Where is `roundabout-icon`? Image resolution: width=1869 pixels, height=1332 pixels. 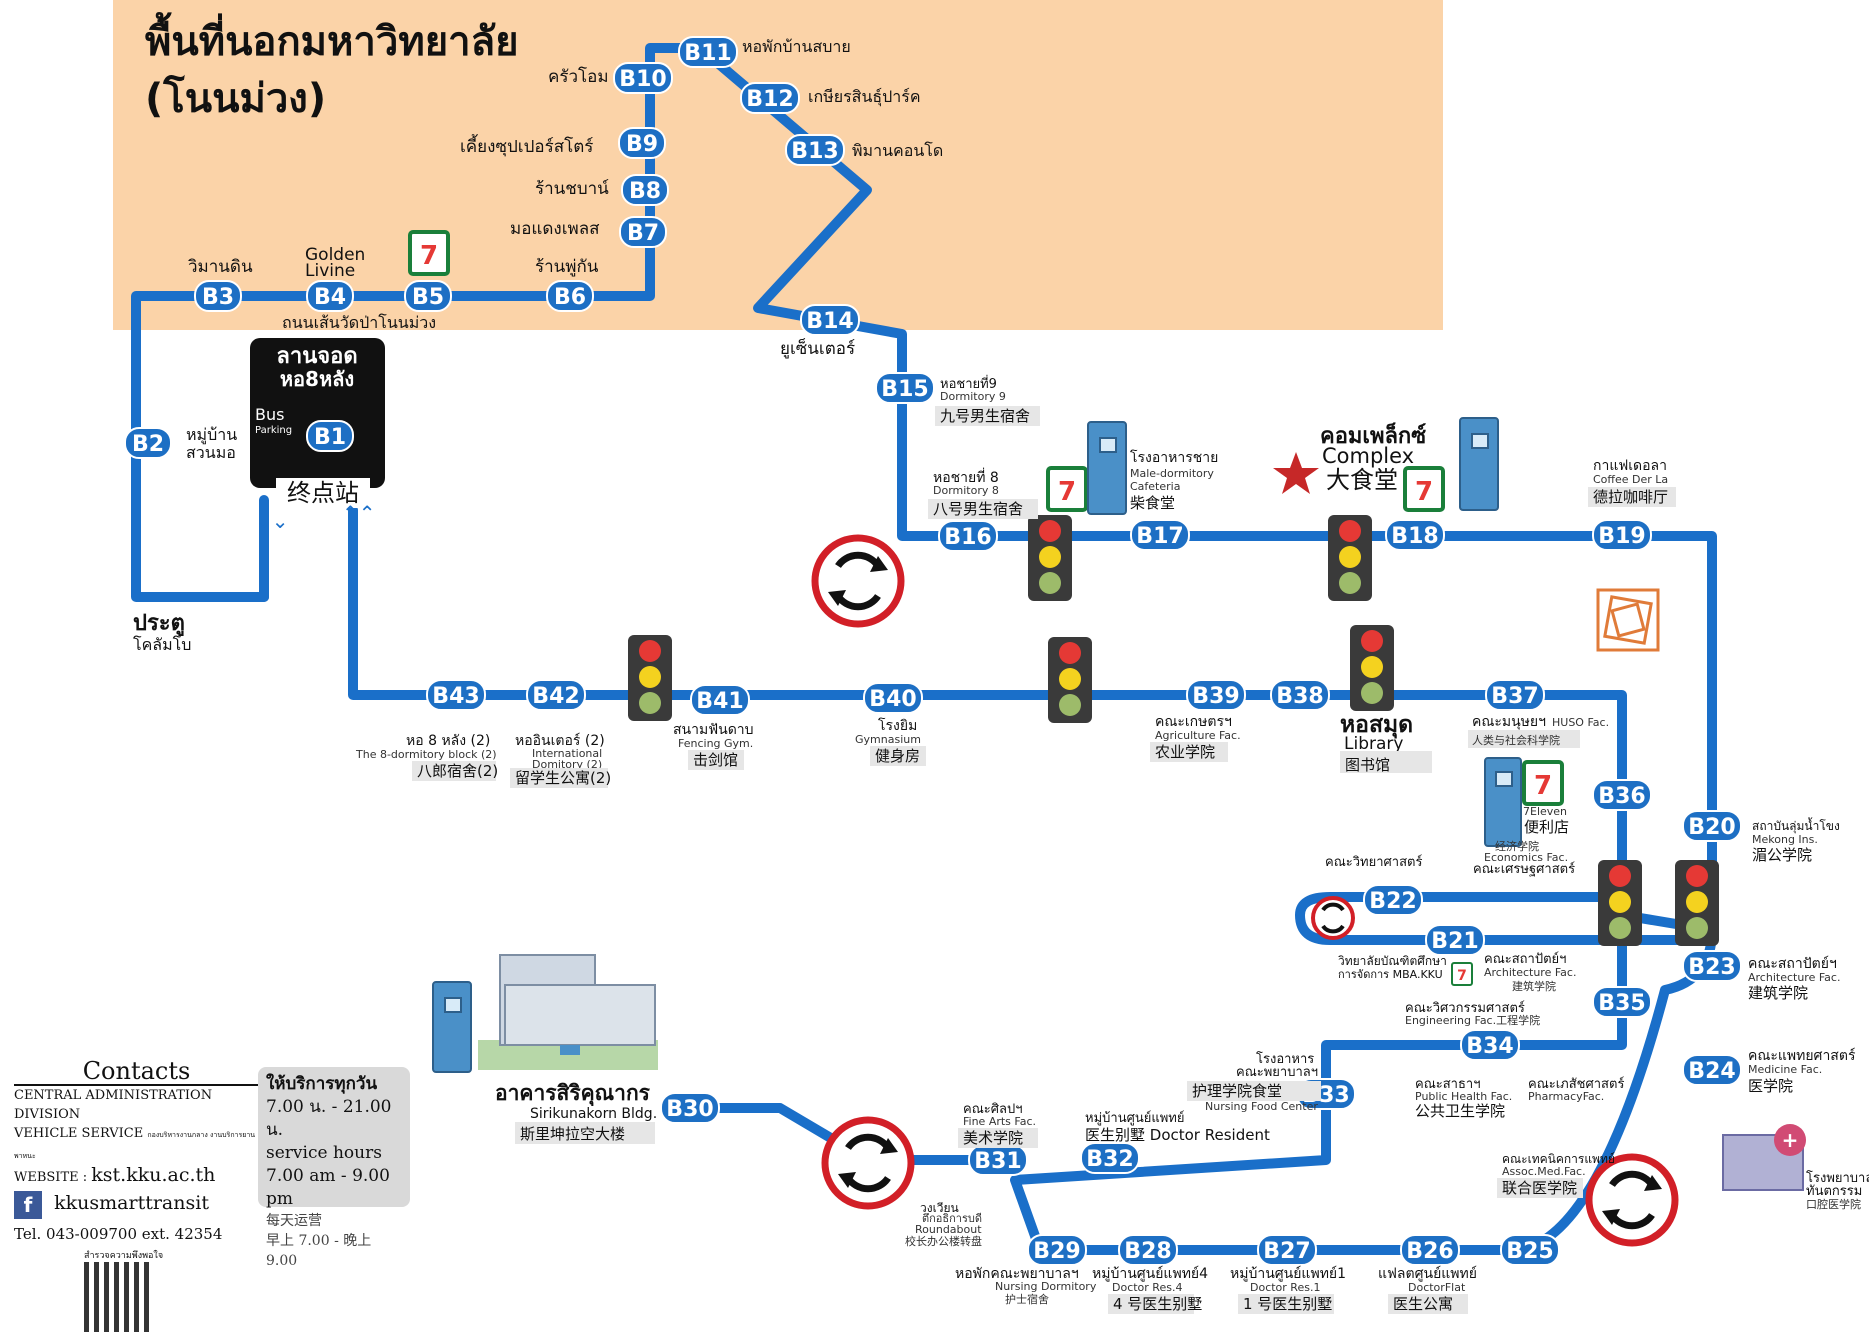
roundabout-icon is located at coordinates (868, 1163).